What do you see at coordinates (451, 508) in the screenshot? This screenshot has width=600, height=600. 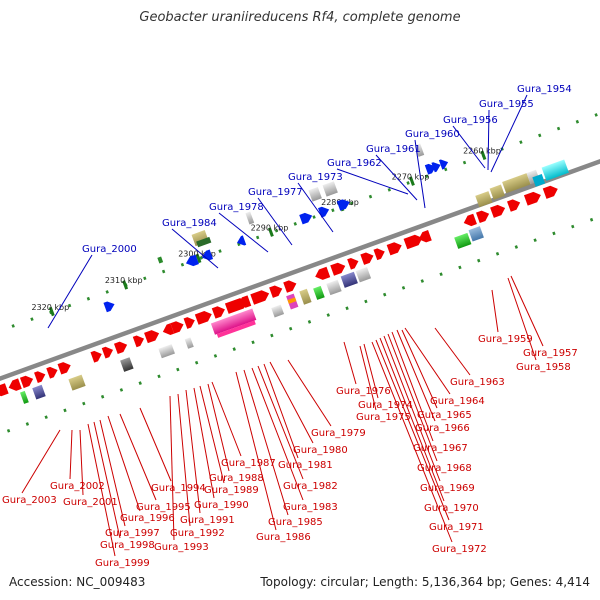 I see `gene-label: Gura_1970` at bounding box center [451, 508].